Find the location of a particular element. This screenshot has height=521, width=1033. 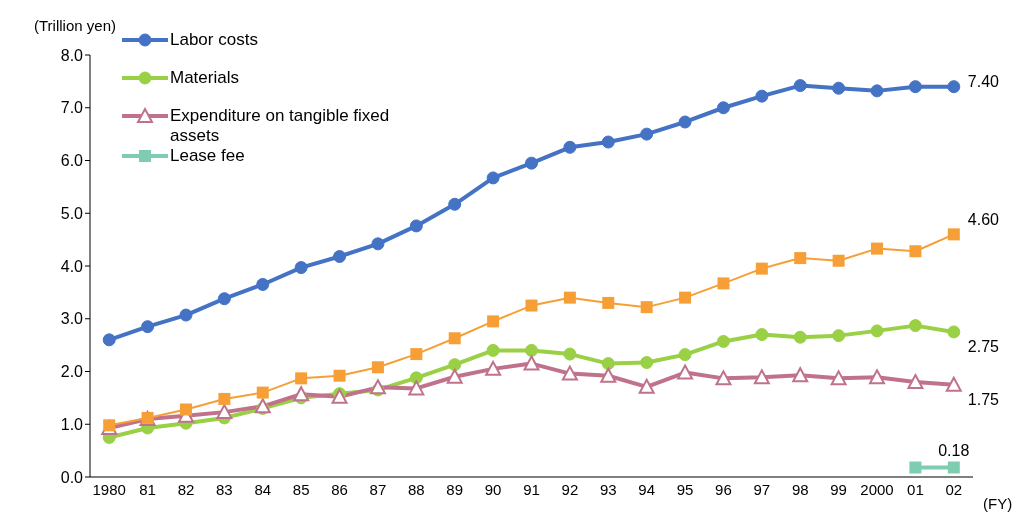

y-axis-title: (Trillion yen) is located at coordinates (75, 25).